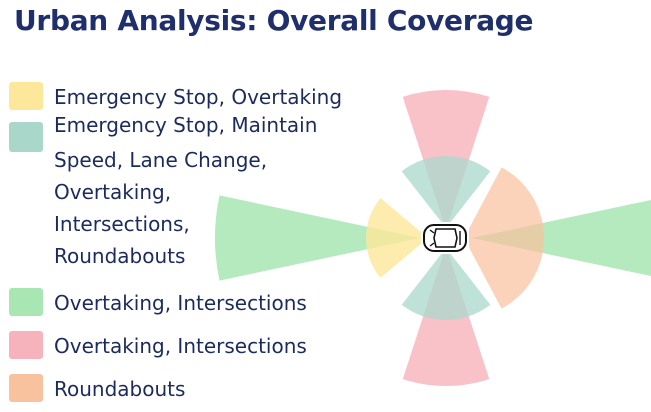 Image resolution: width=651 pixels, height=412 pixels. What do you see at coordinates (180, 303) in the screenshot?
I see `legend-label-overtaking-intersections-green: Overtaking, Intersections` at bounding box center [180, 303].